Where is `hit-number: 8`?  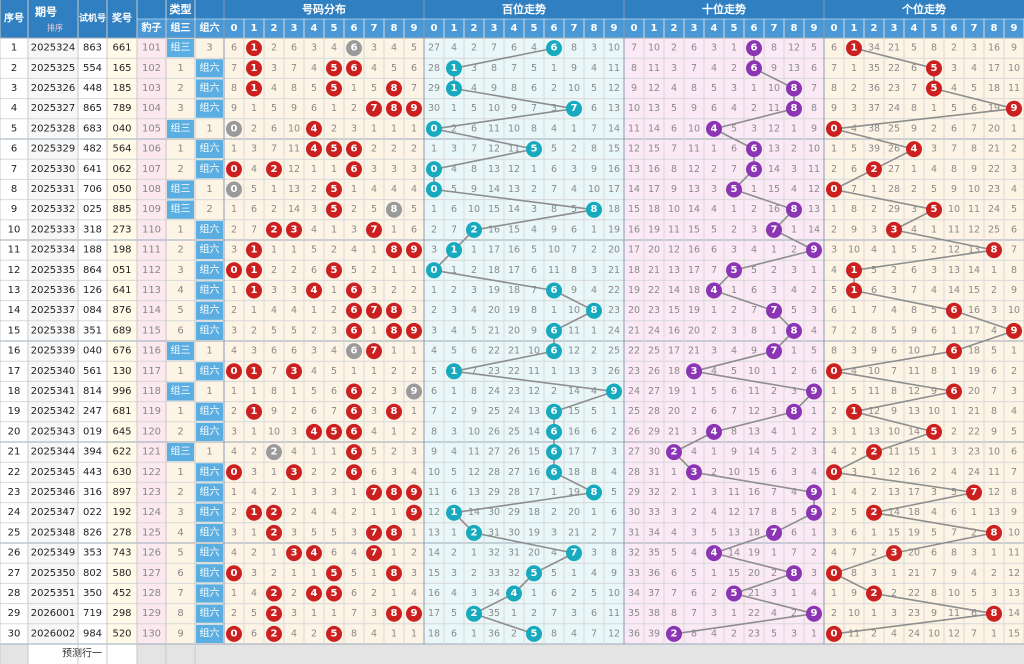
hit-number: 8 is located at coordinates (394, 209).